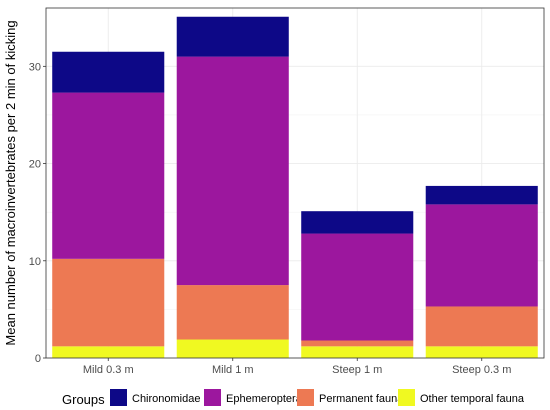 The width and height of the screenshot is (550, 410). What do you see at coordinates (35, 67) in the screenshot?
I see `y-tick-label: 30` at bounding box center [35, 67].